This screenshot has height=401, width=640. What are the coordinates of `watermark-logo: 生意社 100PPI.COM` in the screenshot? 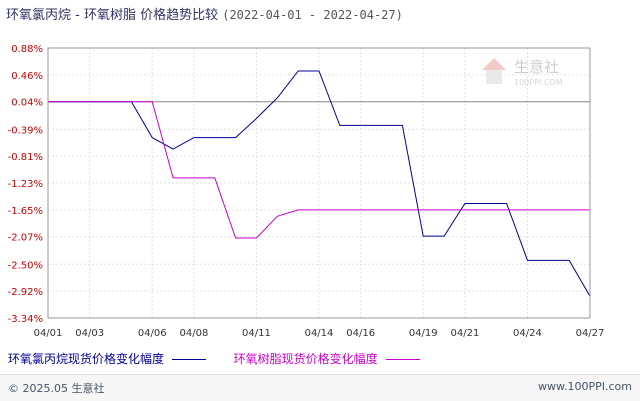 It's located at (522, 72).